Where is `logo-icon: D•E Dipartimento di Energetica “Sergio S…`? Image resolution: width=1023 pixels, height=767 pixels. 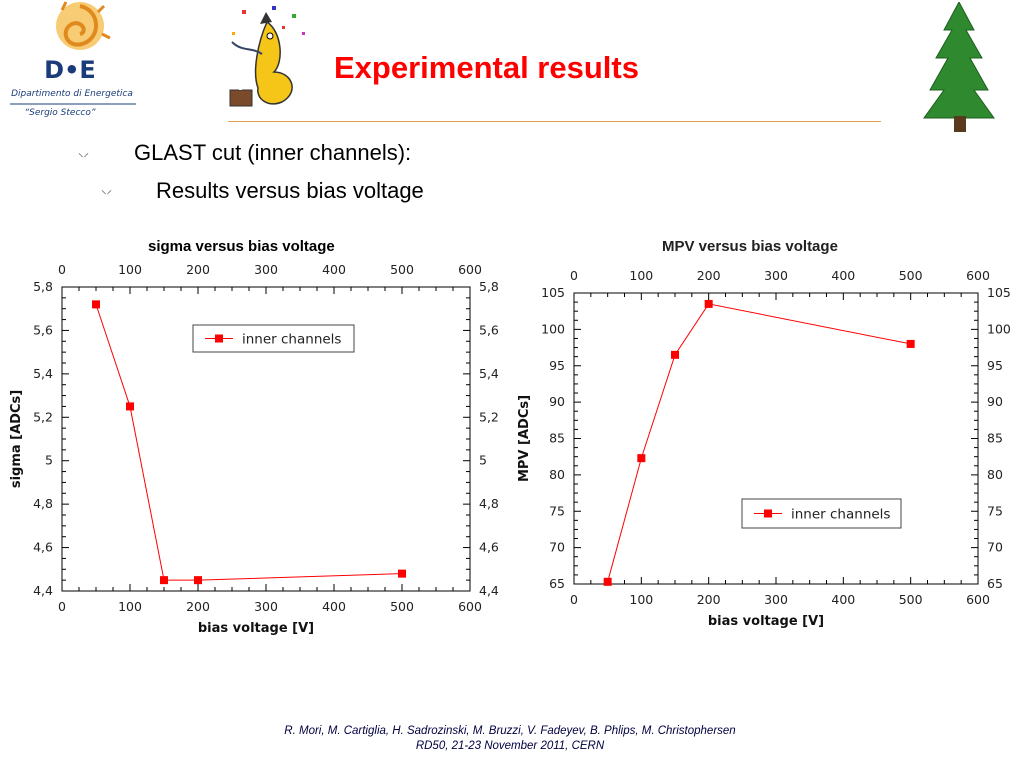
logo-icon: D•E Dipartimento di Energetica “Sergio S… is located at coordinates (73, 59).